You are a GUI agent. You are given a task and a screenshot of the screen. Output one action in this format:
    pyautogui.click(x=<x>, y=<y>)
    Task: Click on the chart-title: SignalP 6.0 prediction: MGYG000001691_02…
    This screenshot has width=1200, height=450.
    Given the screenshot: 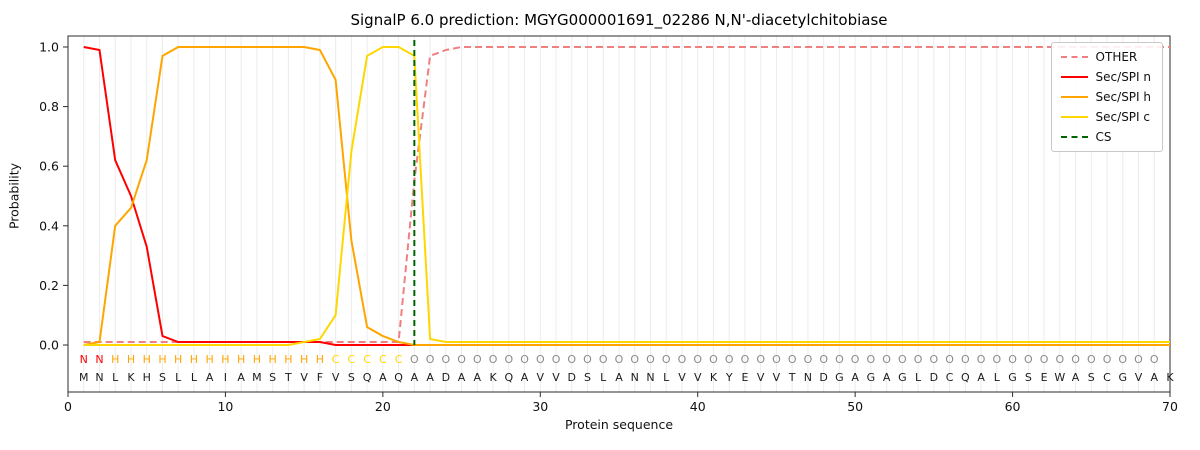 What is the action you would take?
    pyautogui.click(x=619, y=20)
    